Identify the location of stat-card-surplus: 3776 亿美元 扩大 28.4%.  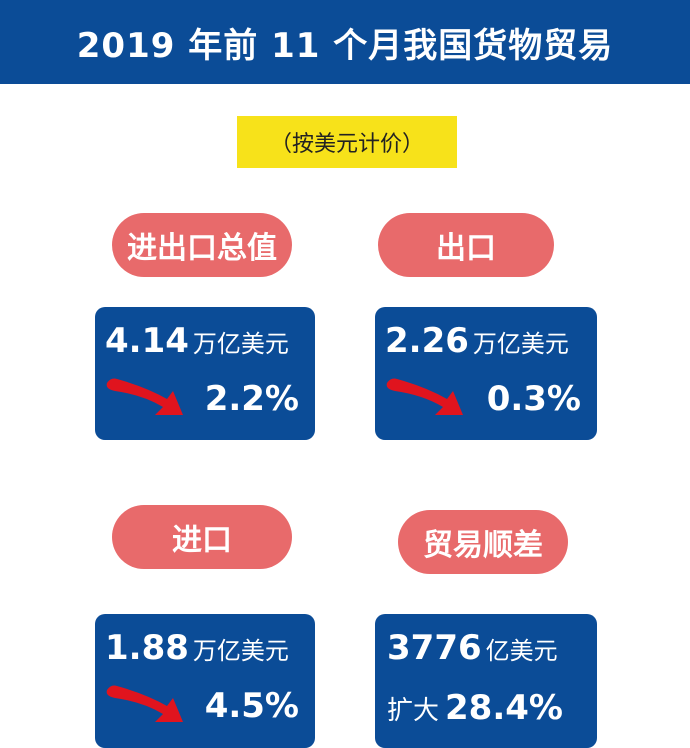
(486, 681).